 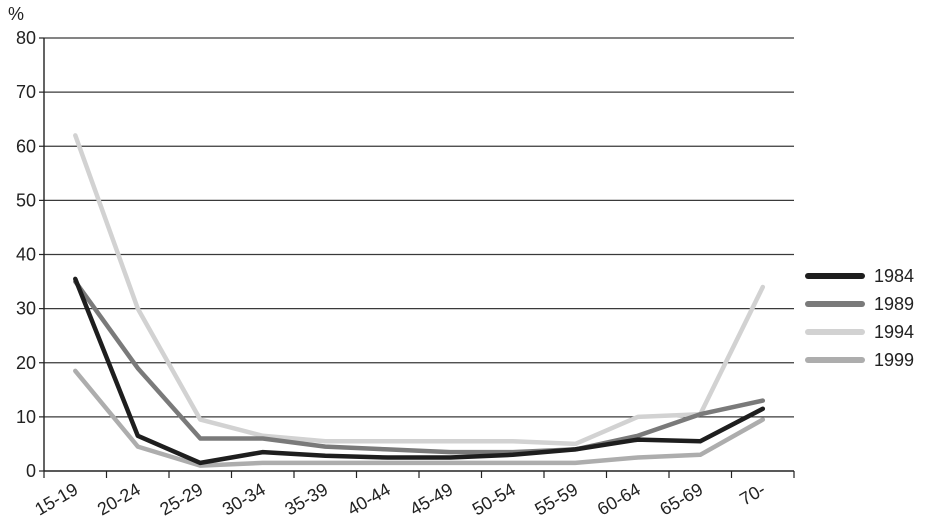 What do you see at coordinates (26, 92) in the screenshot?
I see `y-tick-label: 70` at bounding box center [26, 92].